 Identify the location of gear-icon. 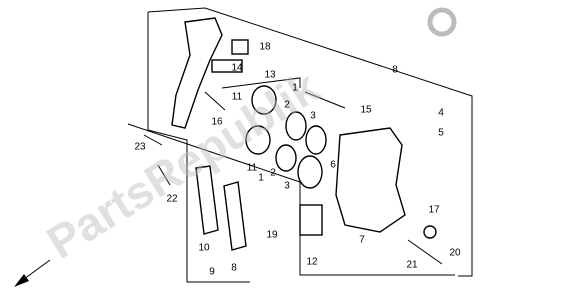
(442, 22).